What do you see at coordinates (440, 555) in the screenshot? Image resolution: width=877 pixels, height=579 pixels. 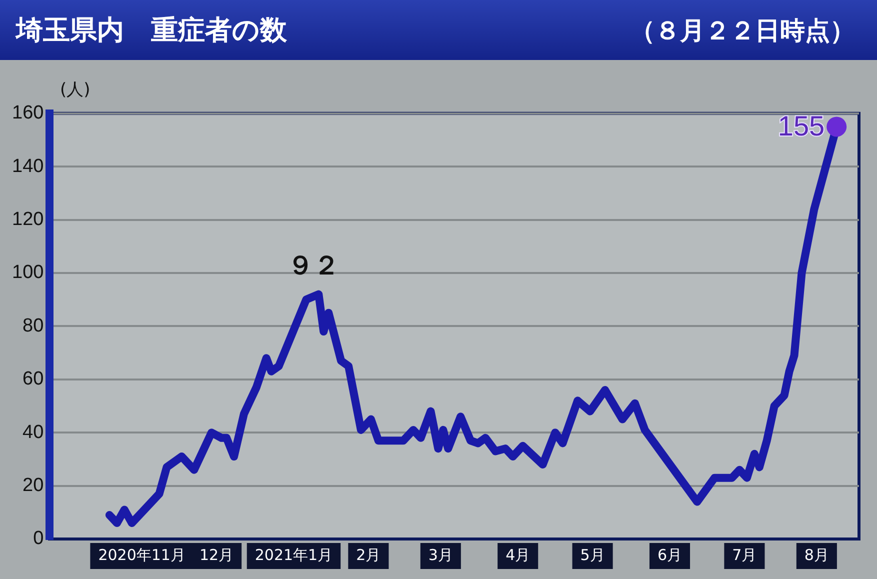 I see `x-tick-label: 3月` at bounding box center [440, 555].